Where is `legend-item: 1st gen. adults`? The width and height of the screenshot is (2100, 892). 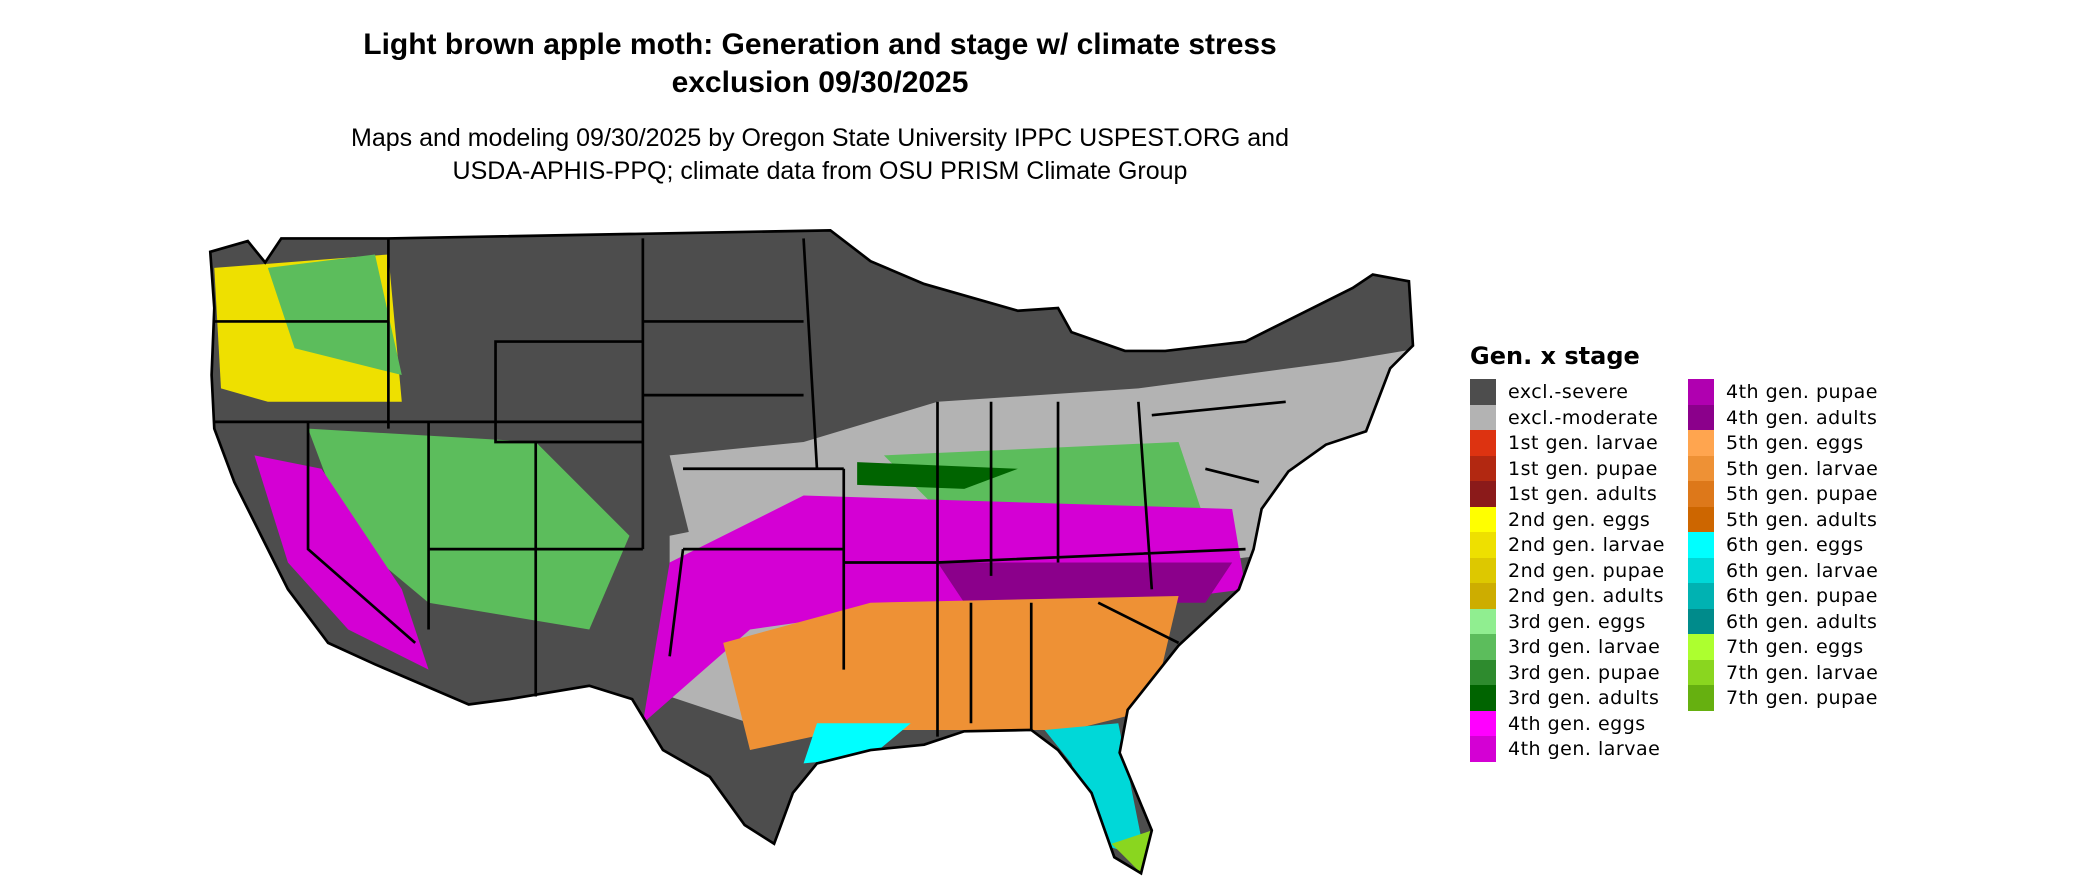
legend-item: 1st gen. adults is located at coordinates (1580, 494).